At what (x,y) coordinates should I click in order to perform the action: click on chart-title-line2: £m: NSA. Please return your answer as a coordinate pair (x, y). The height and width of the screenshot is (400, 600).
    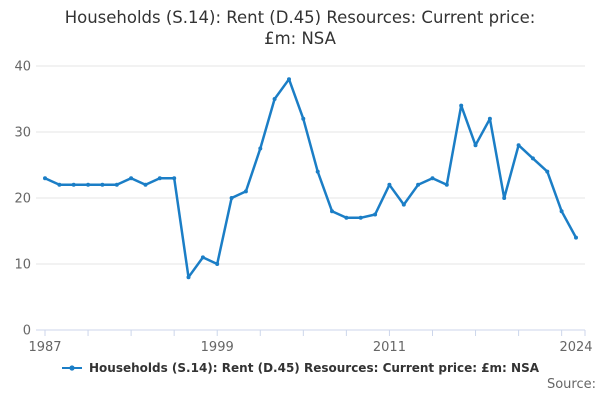
    Looking at the image, I should click on (300, 38).